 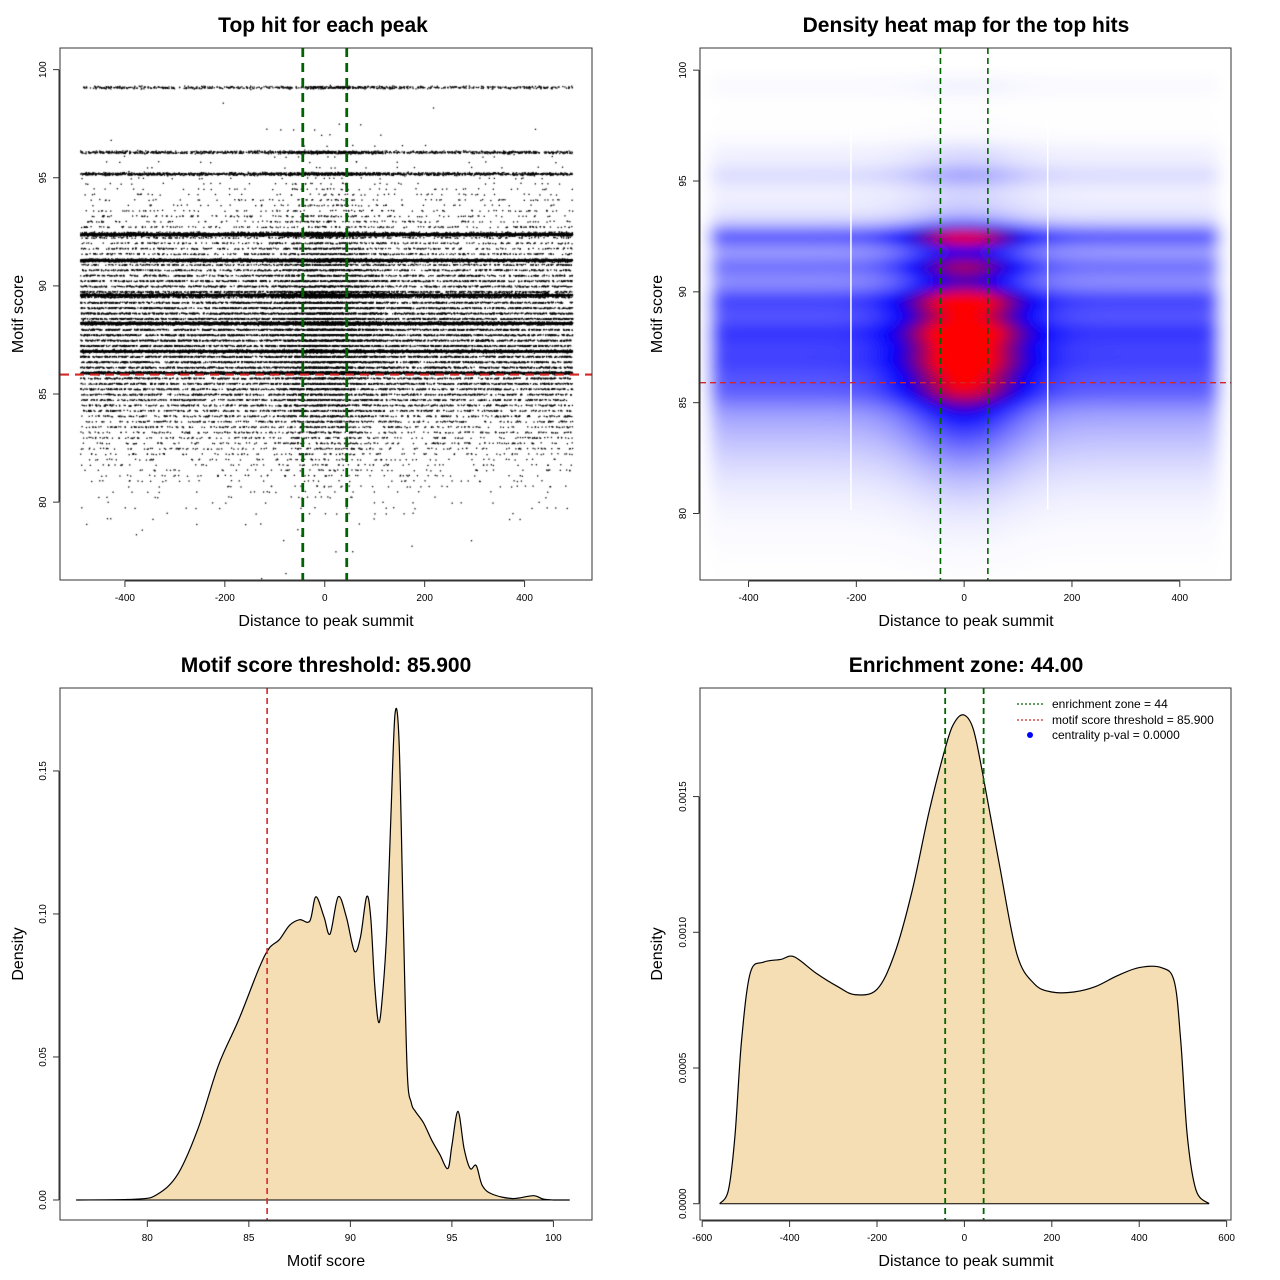 I want to click on distance-density-y-tick-label: 0.0000, so click(x=683, y=1203).